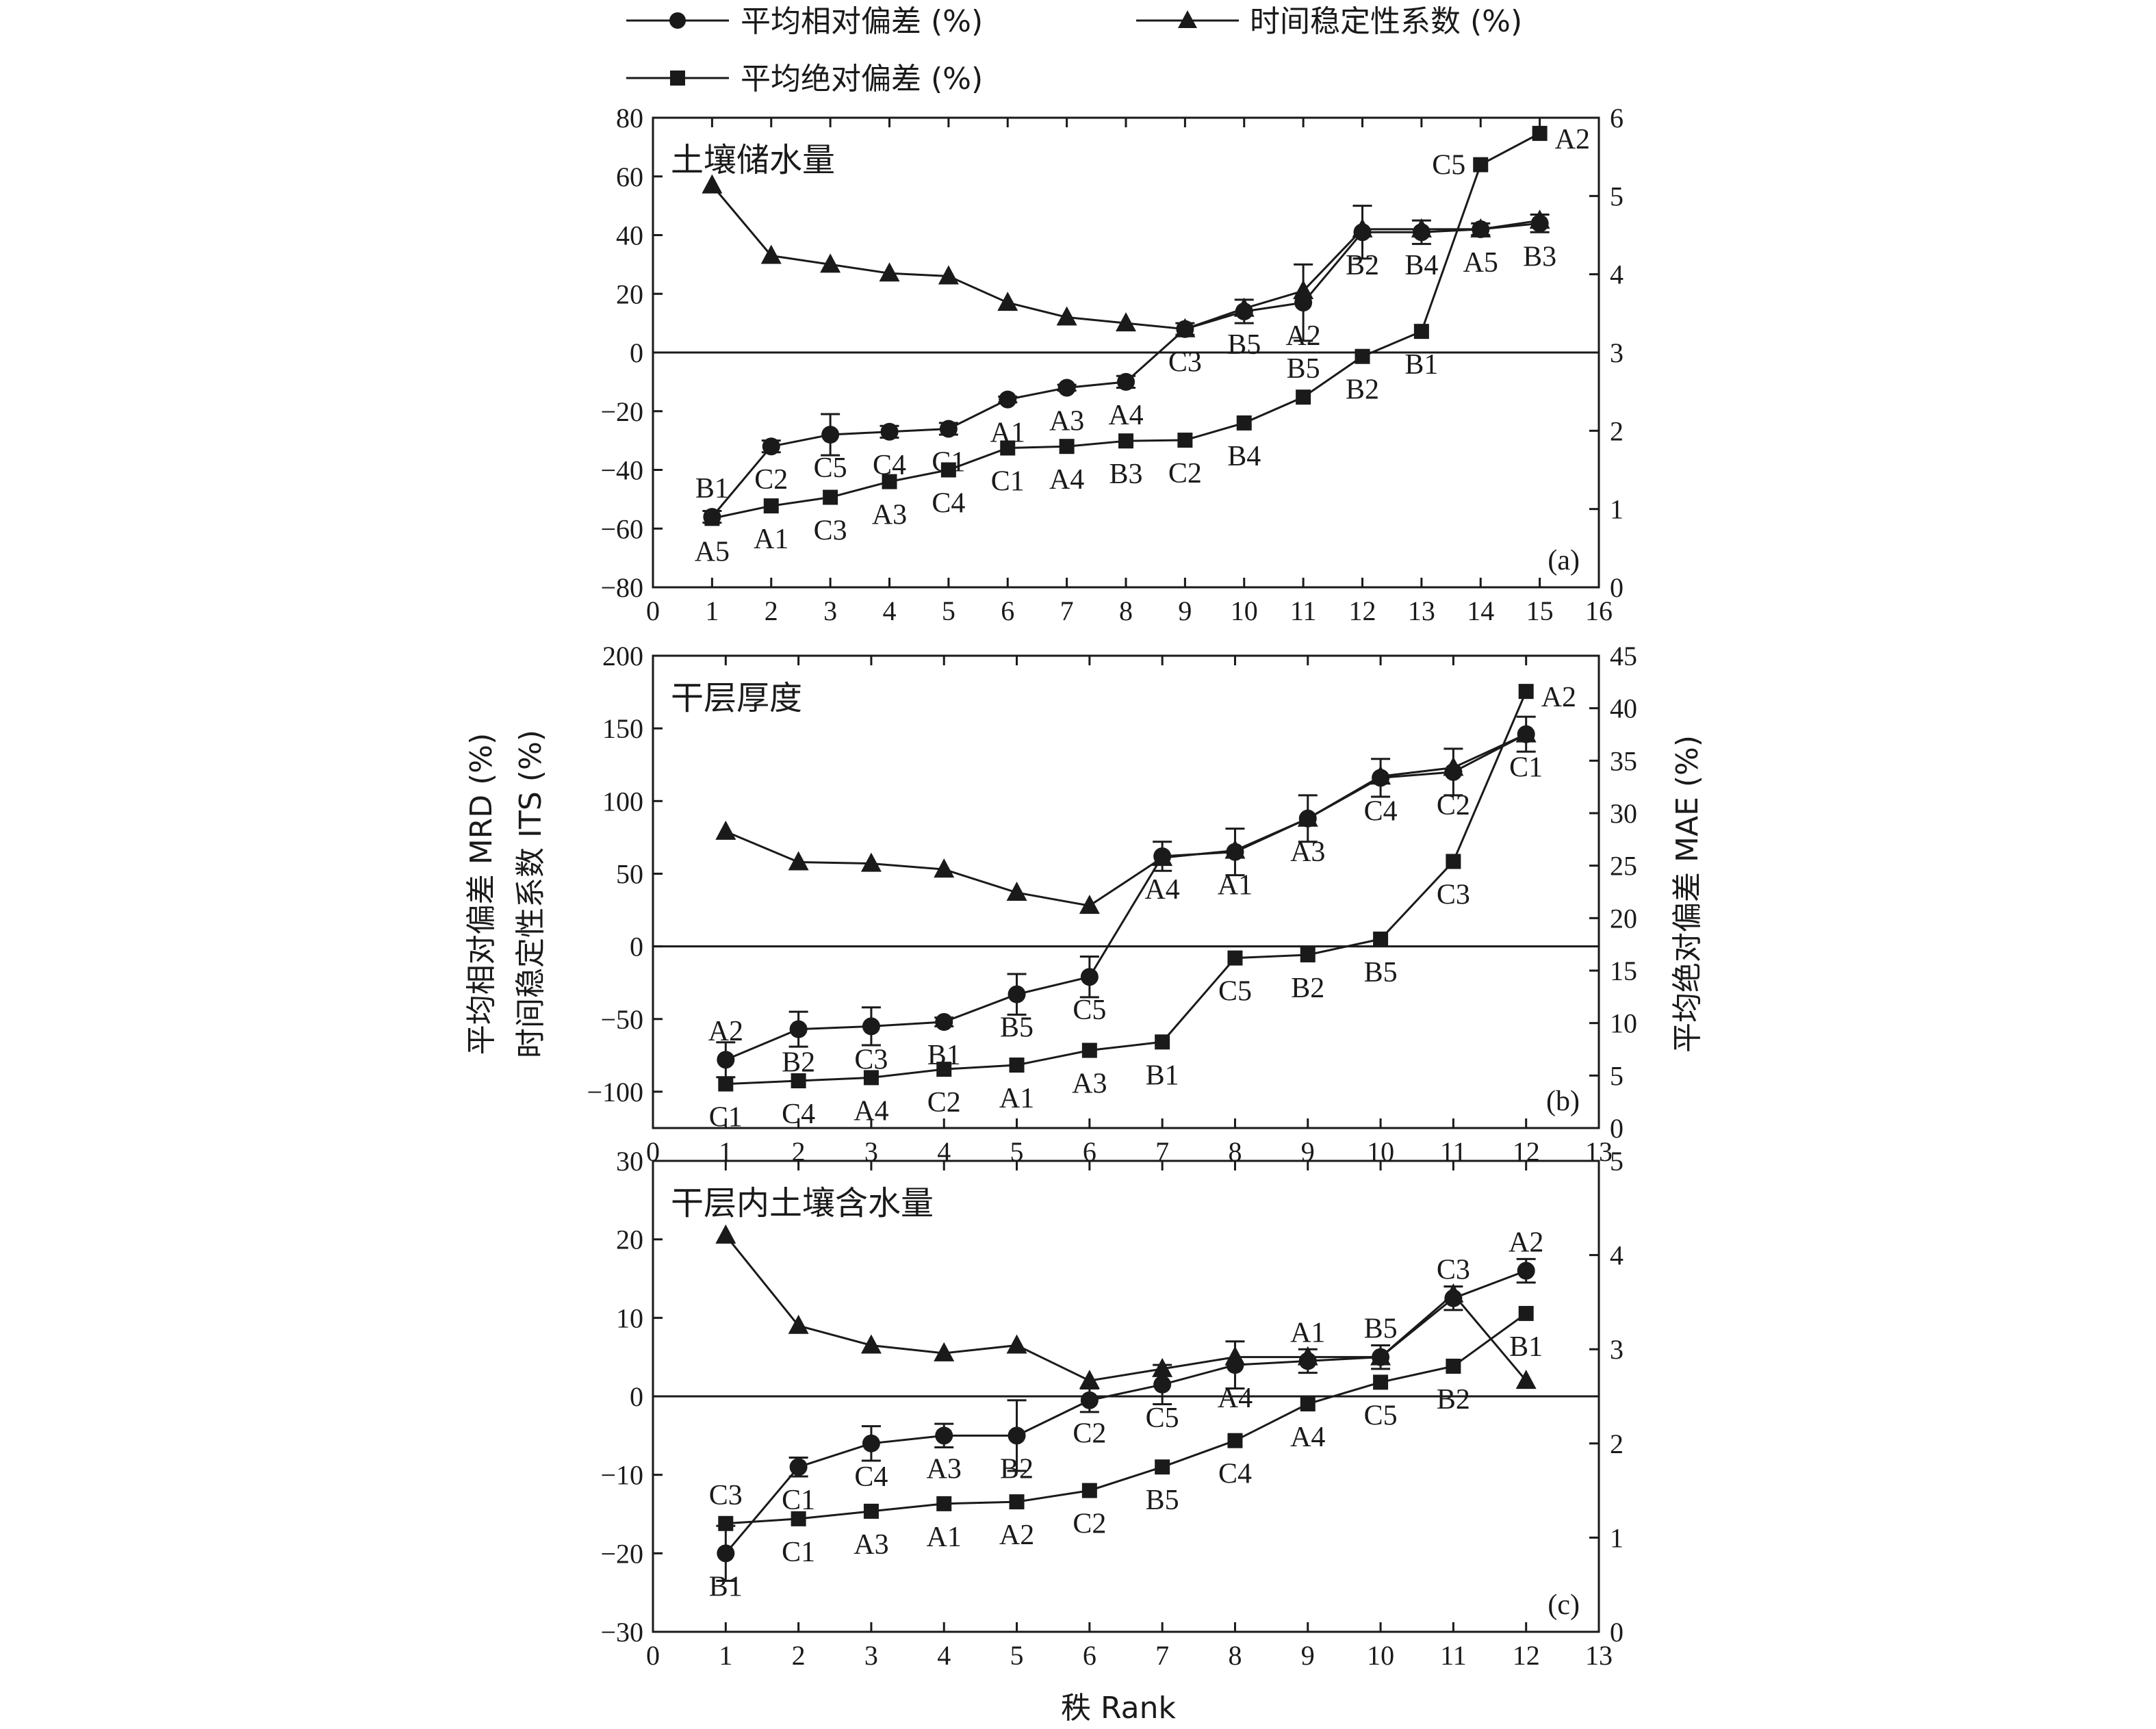  I want to click on legend-entry-its: 时间稳定性系数 (%), so click(1329, 21).